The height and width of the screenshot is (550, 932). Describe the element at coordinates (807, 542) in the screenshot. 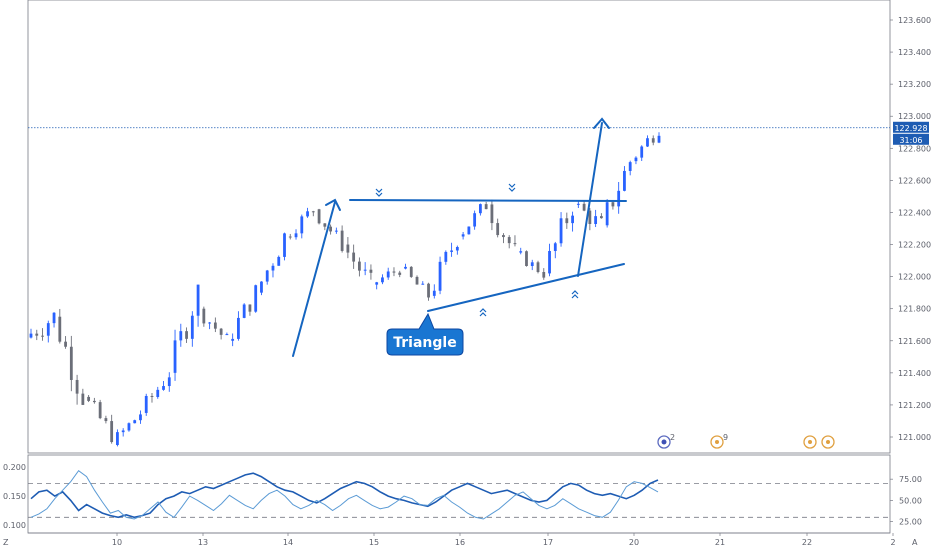

I see `time-tick-label: 22` at that location.